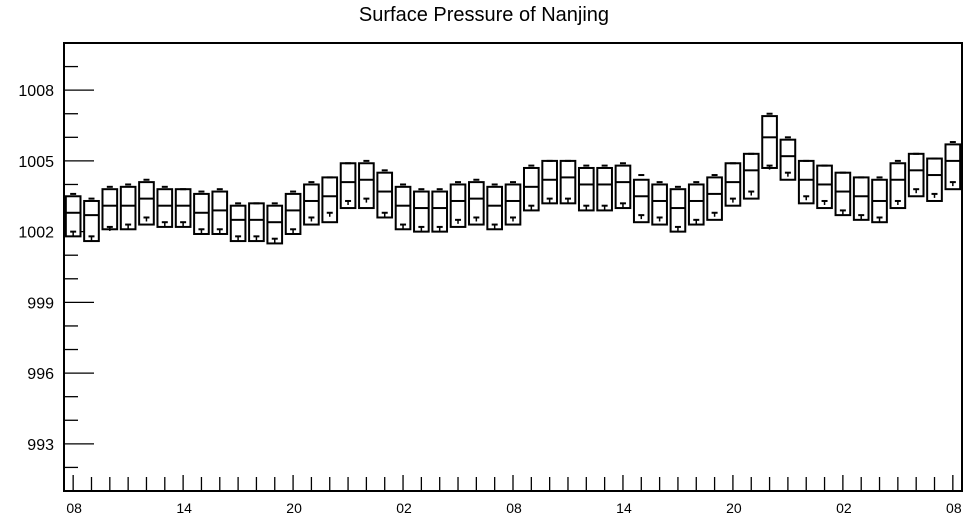  Describe the element at coordinates (36, 91) in the screenshot. I see `y-tick-label: 1008` at that location.